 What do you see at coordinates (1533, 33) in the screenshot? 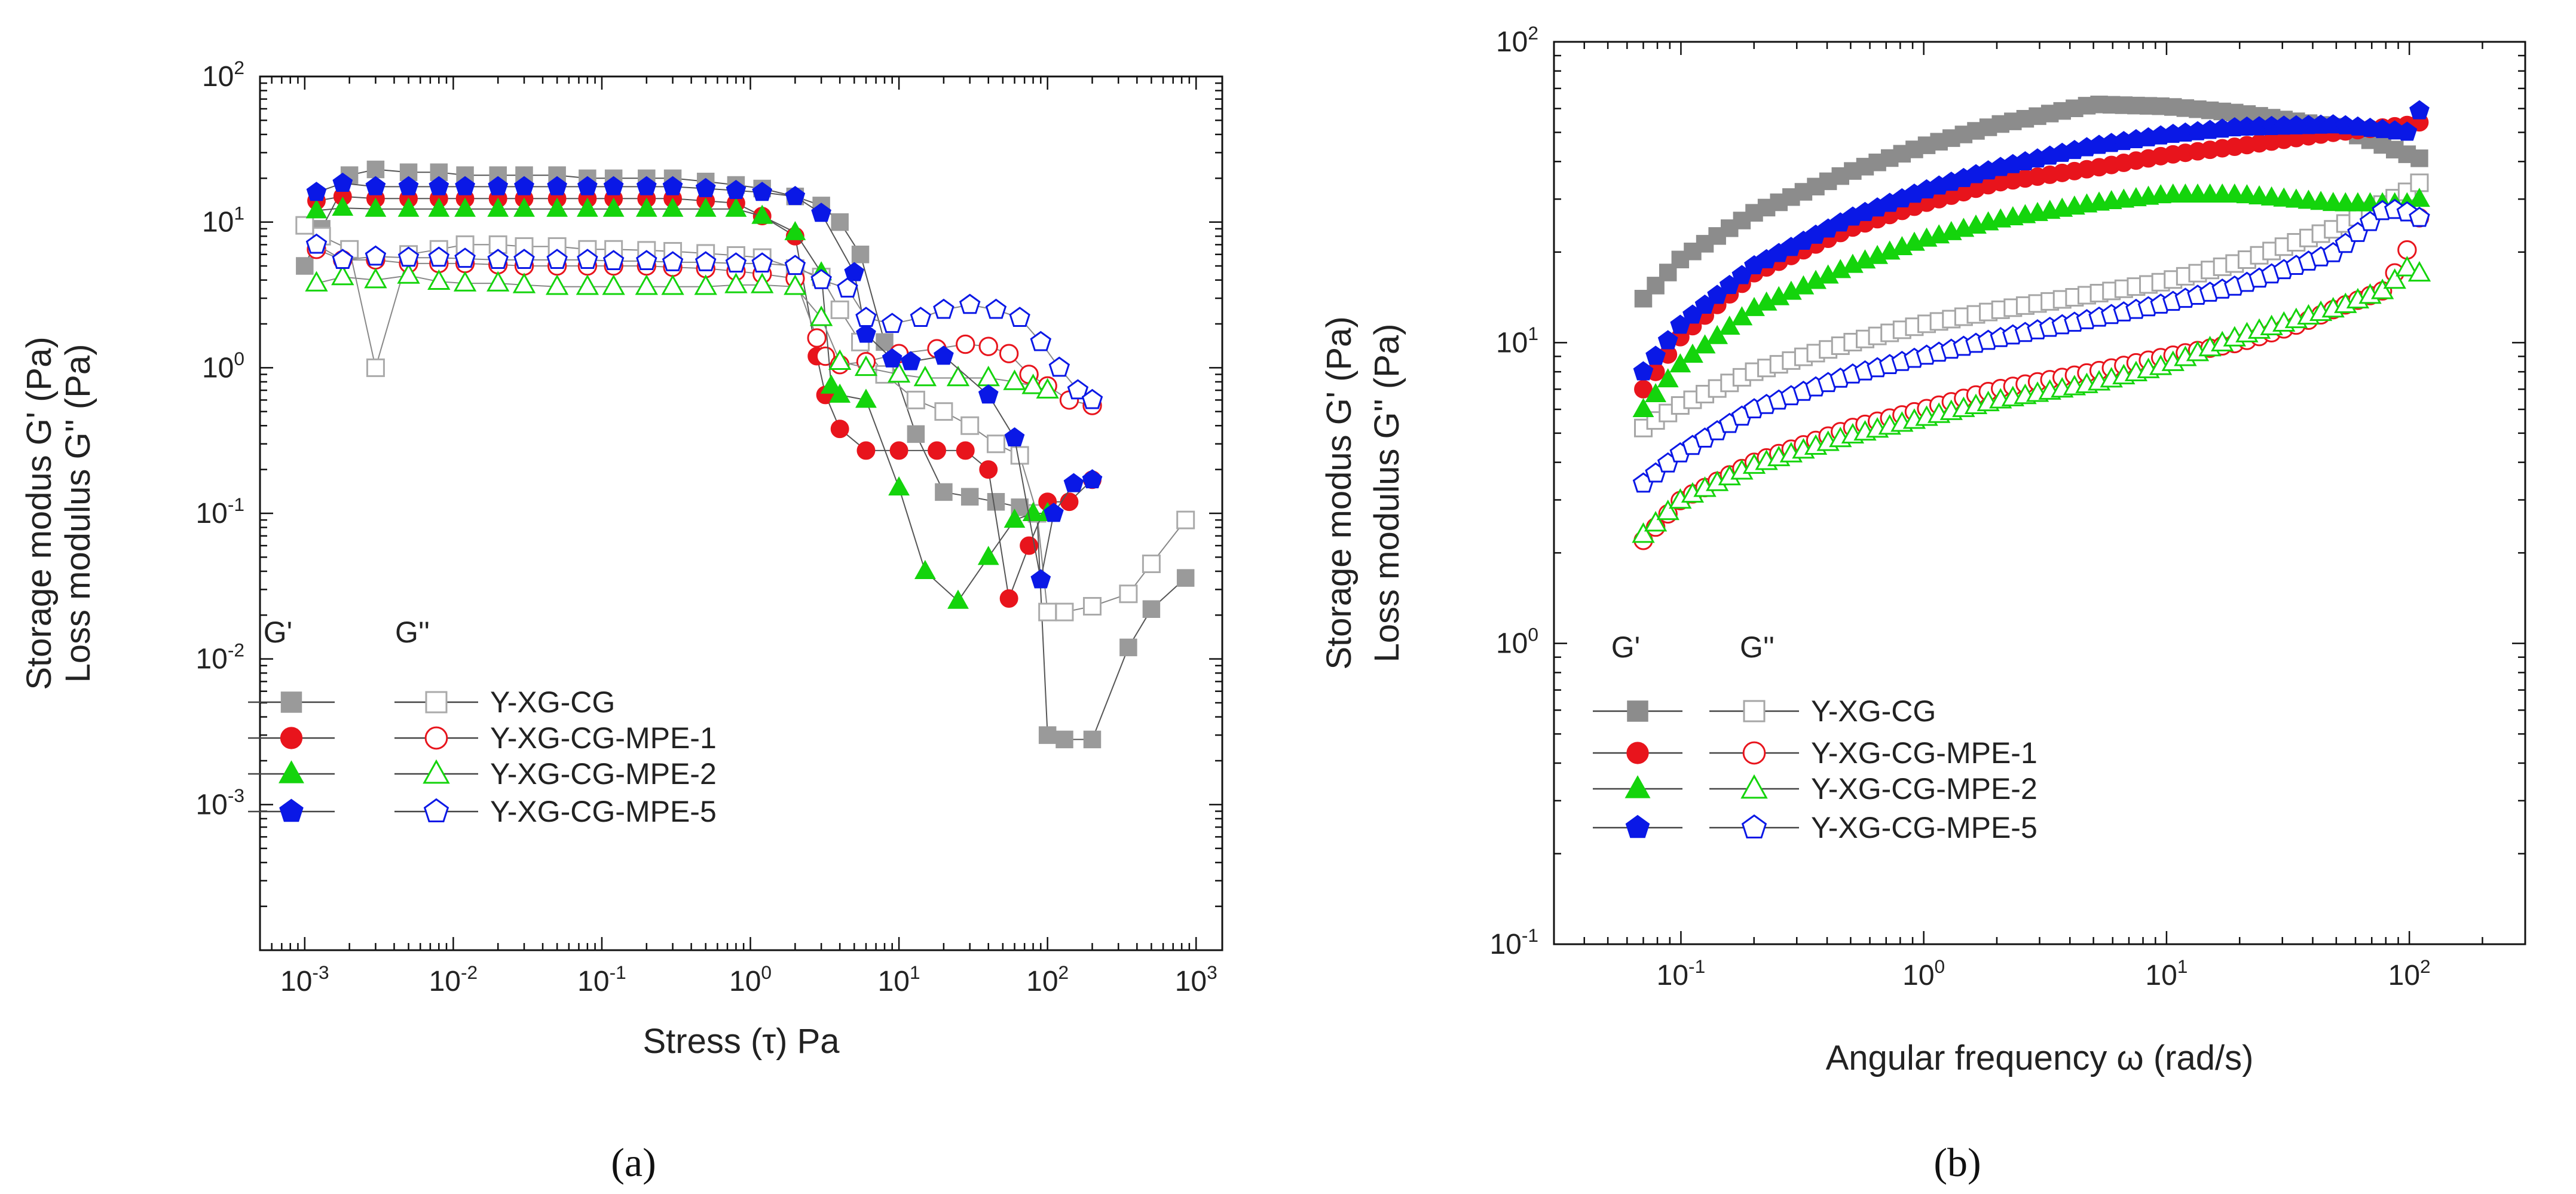
I see `y-tick-label-exp: 2` at bounding box center [1533, 33].